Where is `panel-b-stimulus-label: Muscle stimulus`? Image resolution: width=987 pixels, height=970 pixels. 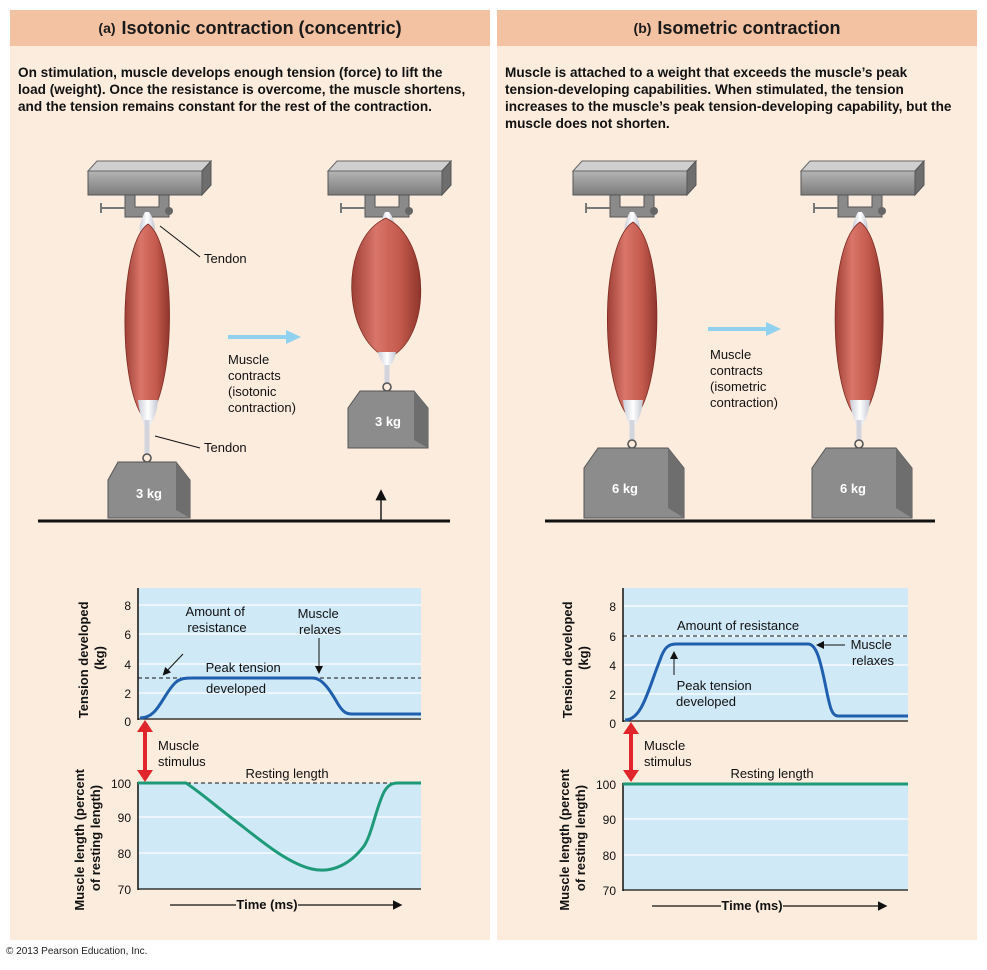 panel-b-stimulus-label: Muscle stimulus is located at coordinates (668, 753).